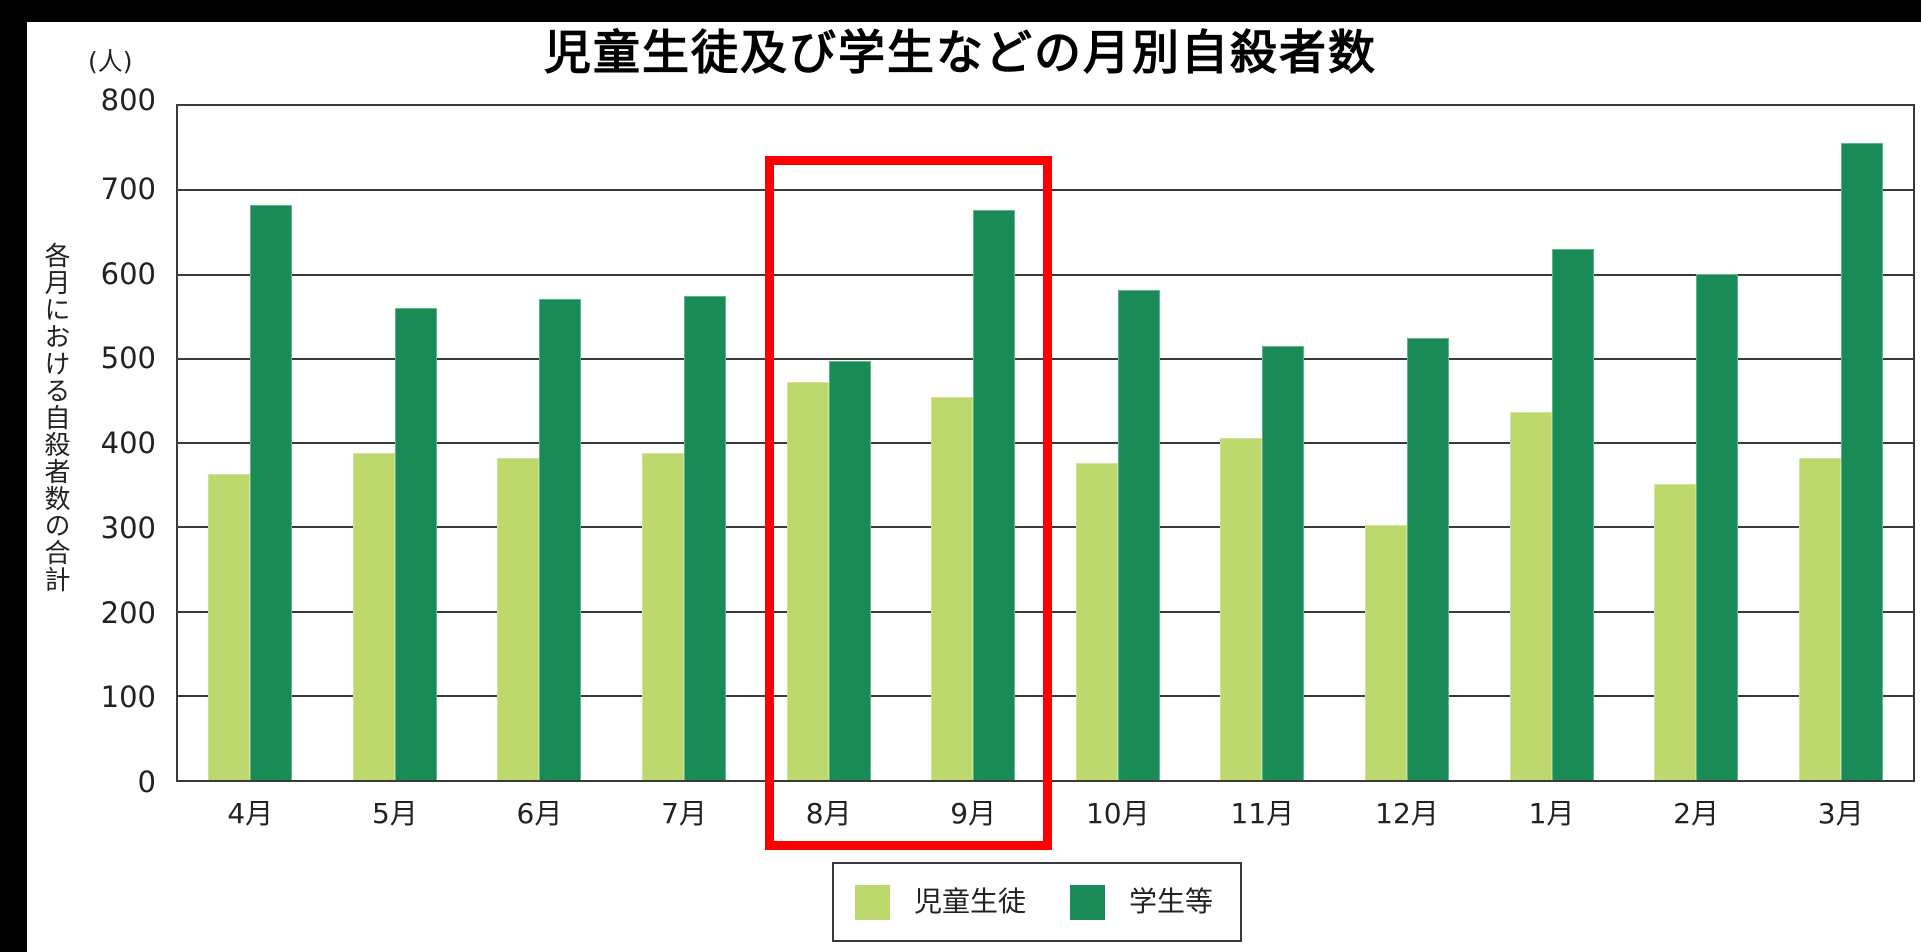 The width and height of the screenshot is (1921, 952). Describe the element at coordinates (1262, 813) in the screenshot. I see `x-tick-label: 11月` at that location.